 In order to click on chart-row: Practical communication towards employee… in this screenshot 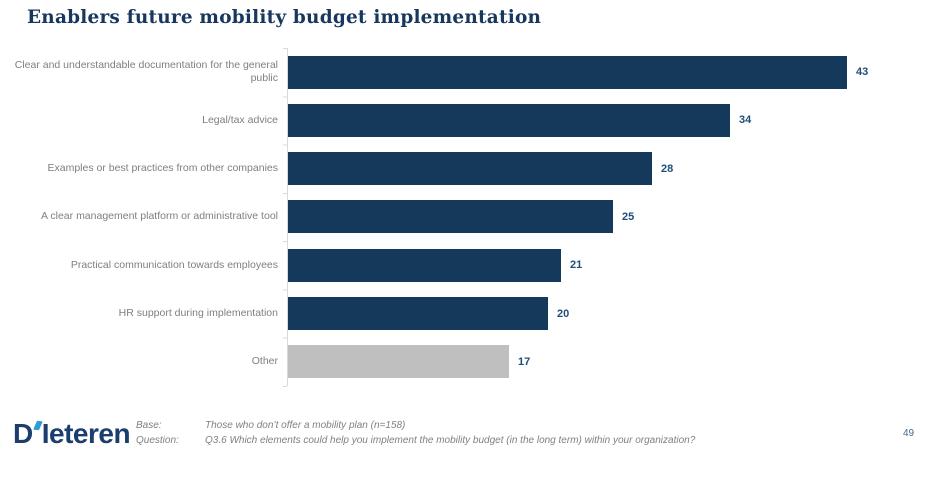, I will do `click(469, 265)`.